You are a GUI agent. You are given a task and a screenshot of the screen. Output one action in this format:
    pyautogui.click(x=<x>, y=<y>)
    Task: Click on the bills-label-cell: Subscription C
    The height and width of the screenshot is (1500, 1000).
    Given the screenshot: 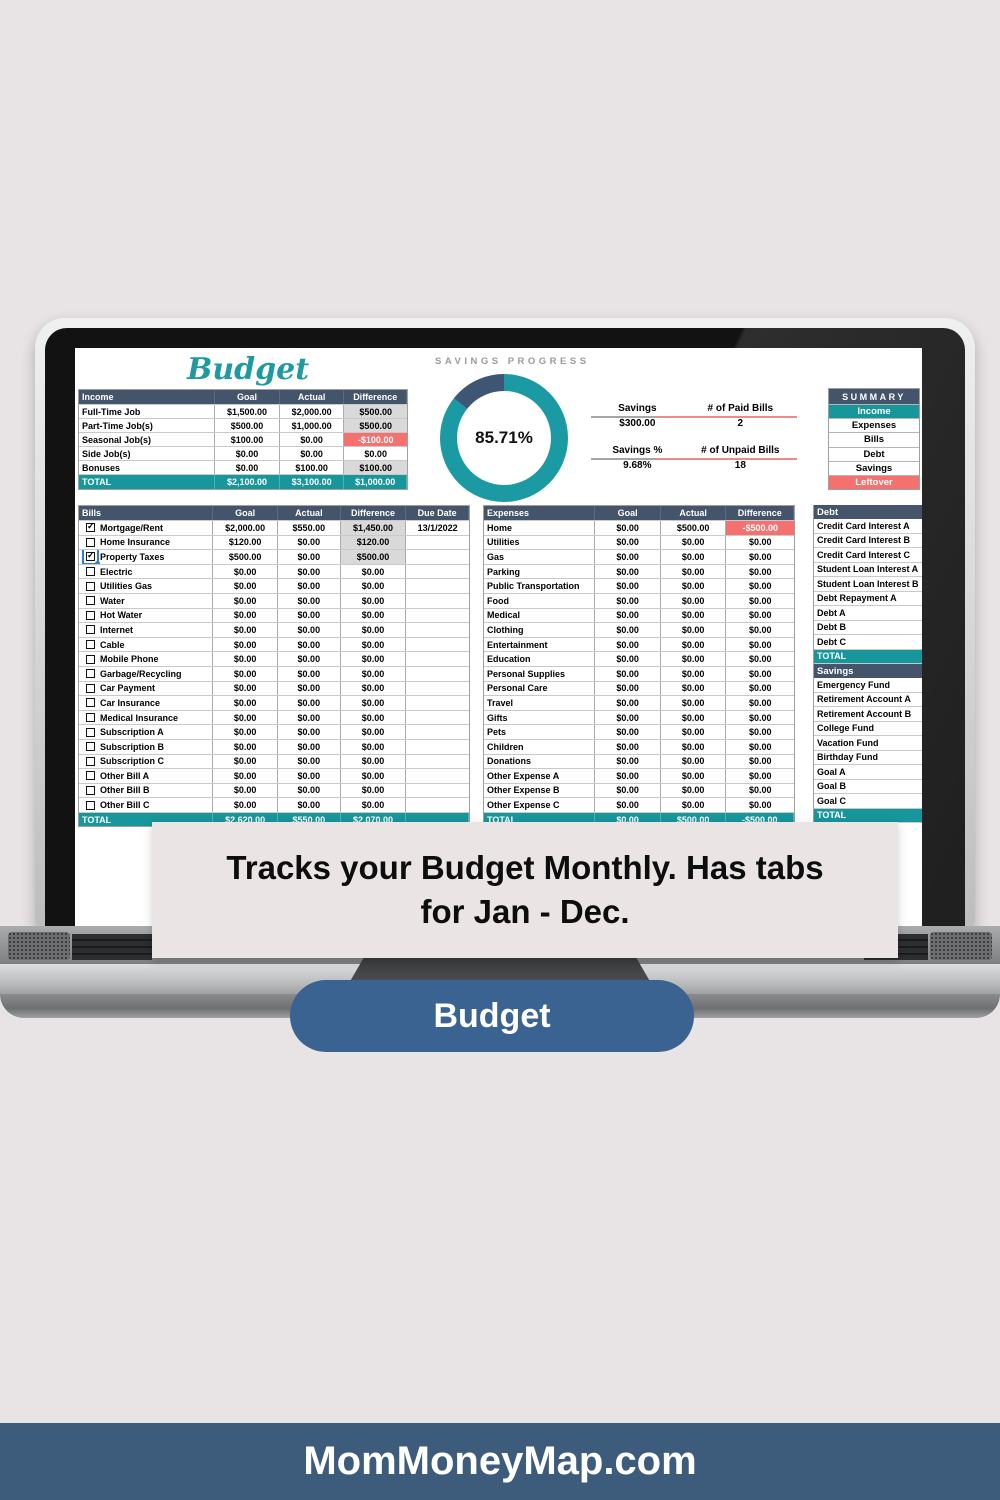 What is the action you would take?
    pyautogui.click(x=146, y=761)
    